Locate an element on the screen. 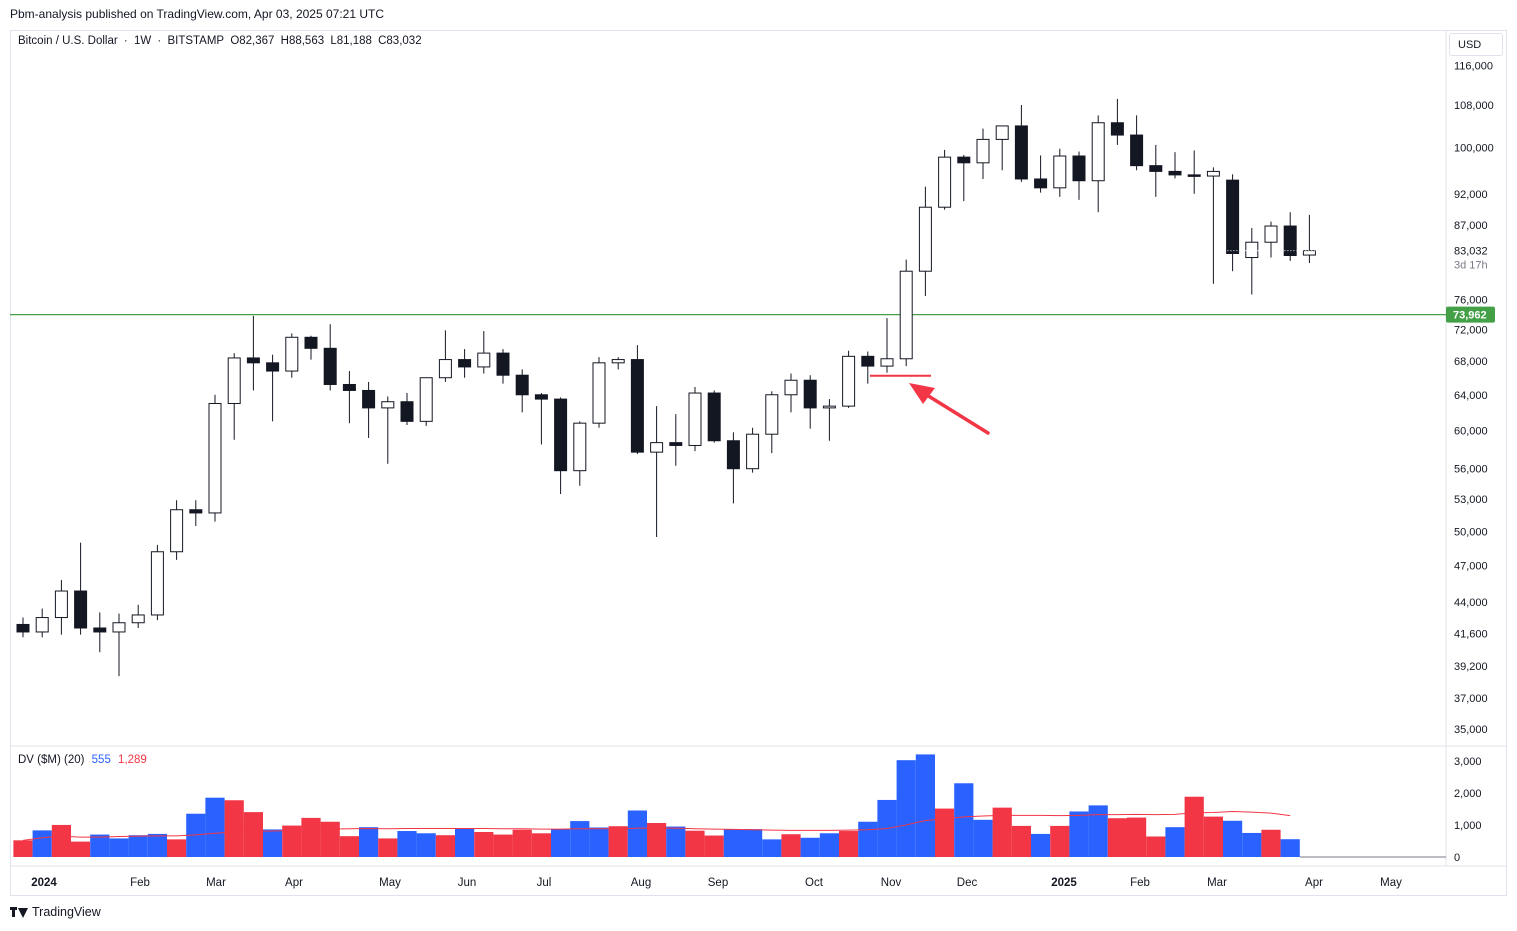 Image resolution: width=1517 pixels, height=931 pixels. level-badge is located at coordinates (1470, 314).